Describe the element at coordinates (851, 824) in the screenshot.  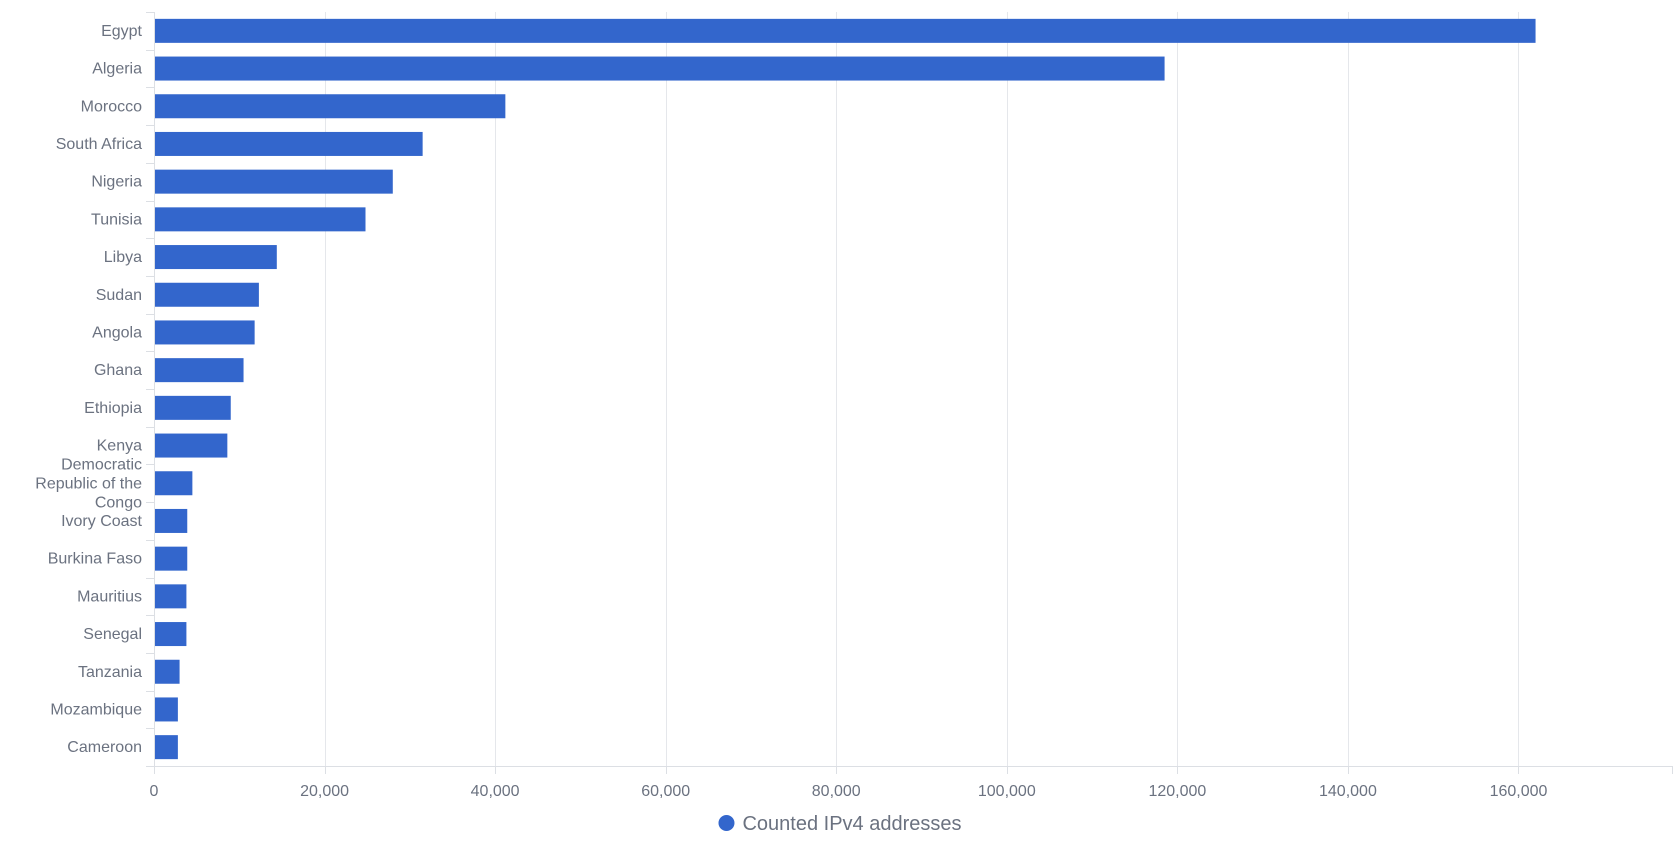
I see `legend-label: Counted IPv4 addresses` at that location.